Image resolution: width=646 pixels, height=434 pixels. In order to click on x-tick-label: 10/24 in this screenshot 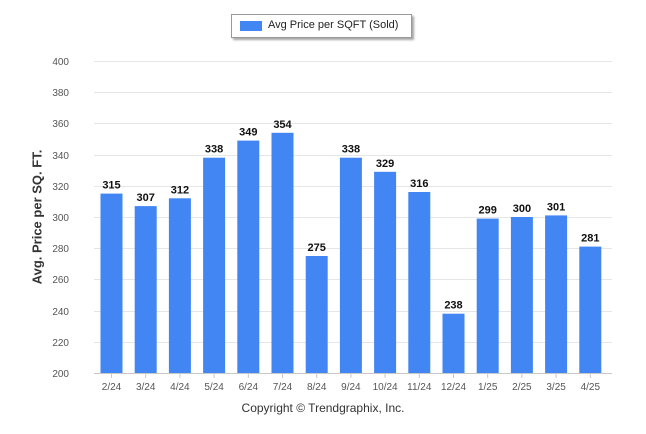, I will do `click(385, 387)`.